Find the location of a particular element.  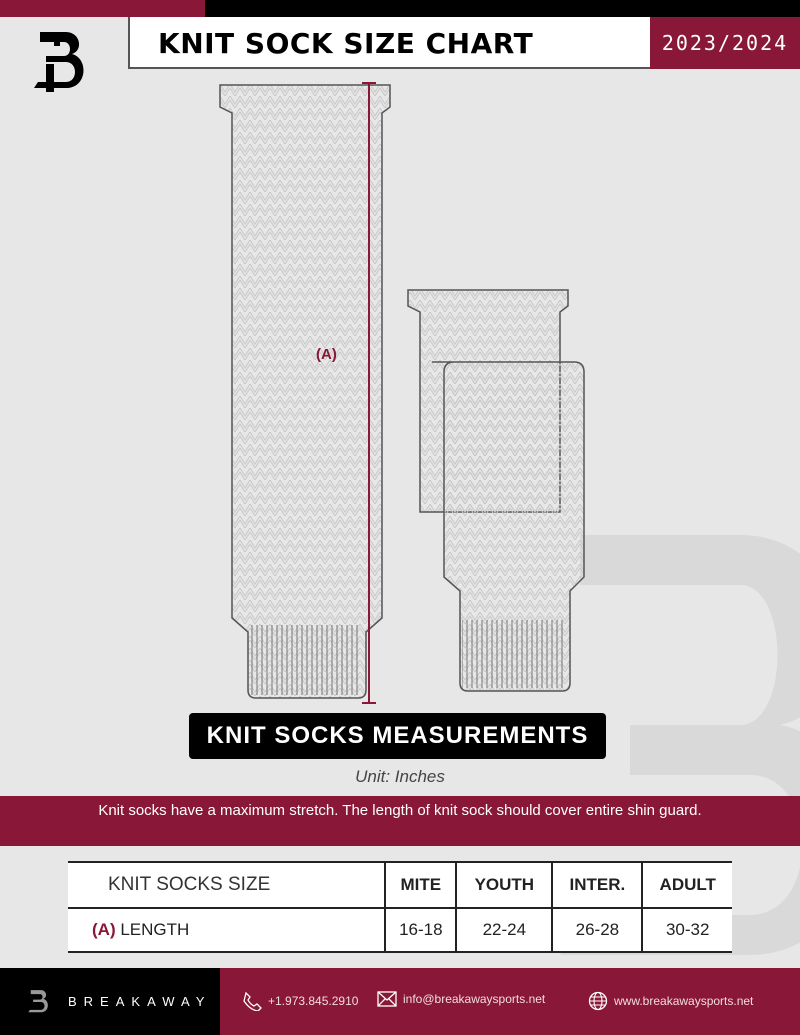

header-cell: MITE is located at coordinates (420, 885).